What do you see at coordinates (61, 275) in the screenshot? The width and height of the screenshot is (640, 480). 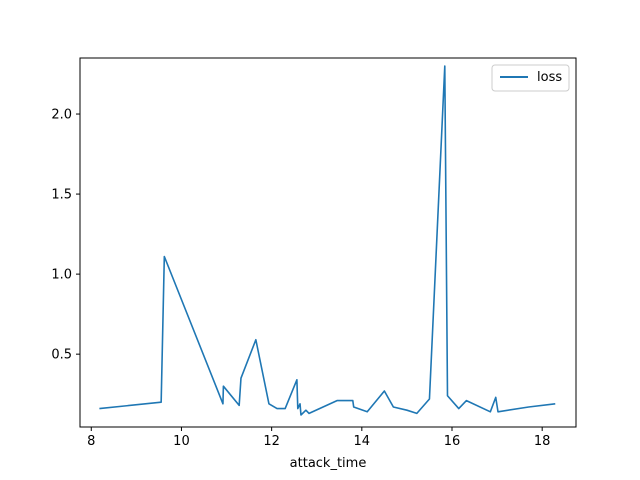 I see `y-tick-label: 1.0` at bounding box center [61, 275].